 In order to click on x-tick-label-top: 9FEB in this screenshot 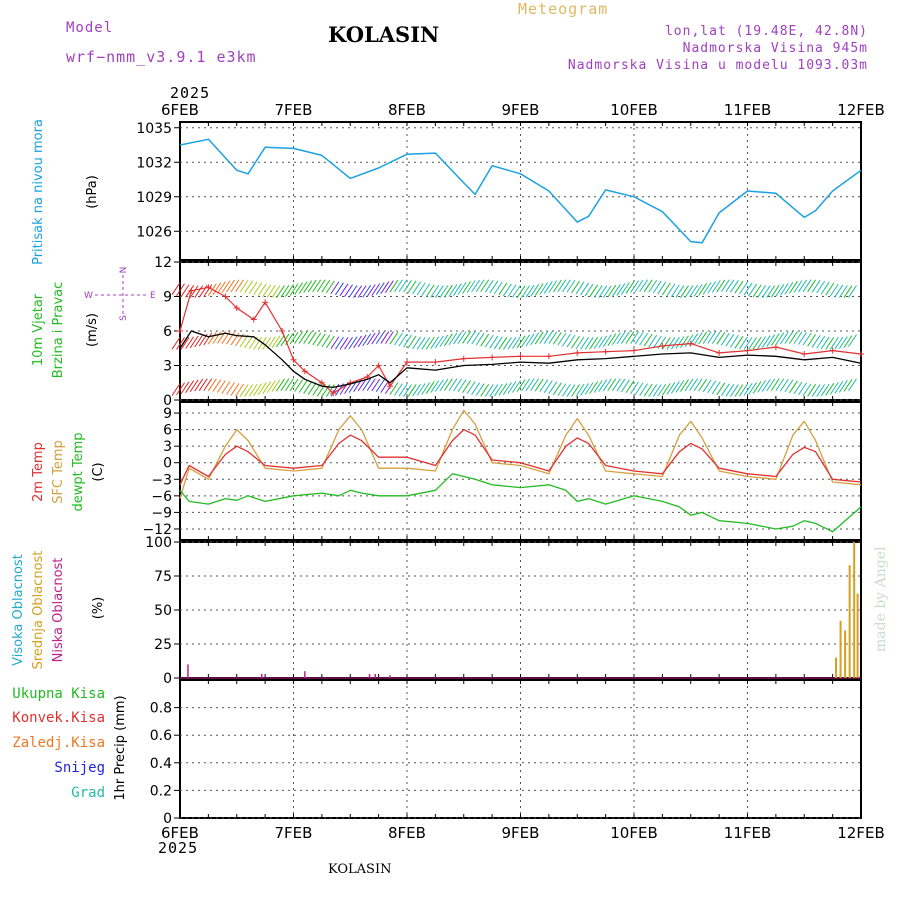, I will do `click(521, 110)`.